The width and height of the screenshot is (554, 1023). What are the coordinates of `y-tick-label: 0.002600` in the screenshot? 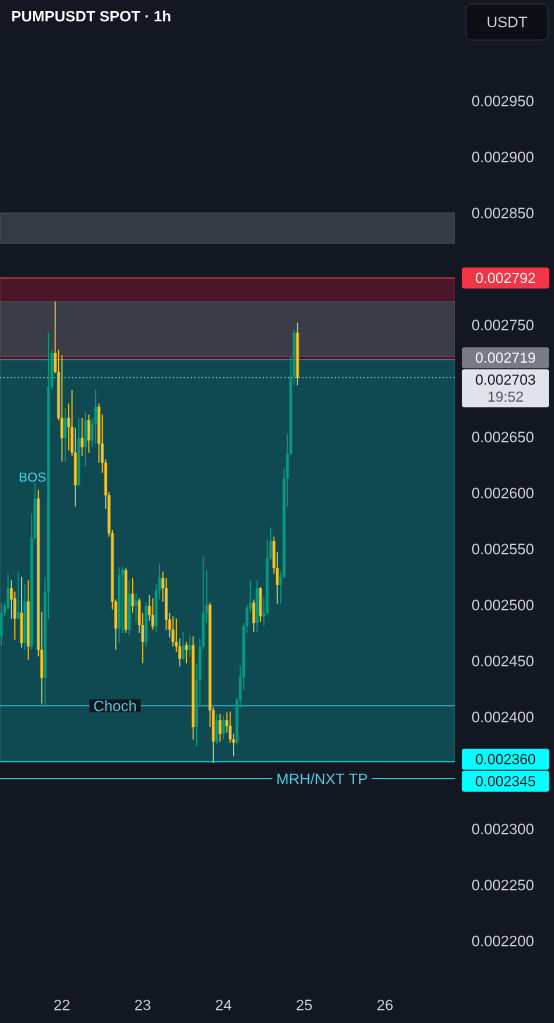 It's located at (503, 493).